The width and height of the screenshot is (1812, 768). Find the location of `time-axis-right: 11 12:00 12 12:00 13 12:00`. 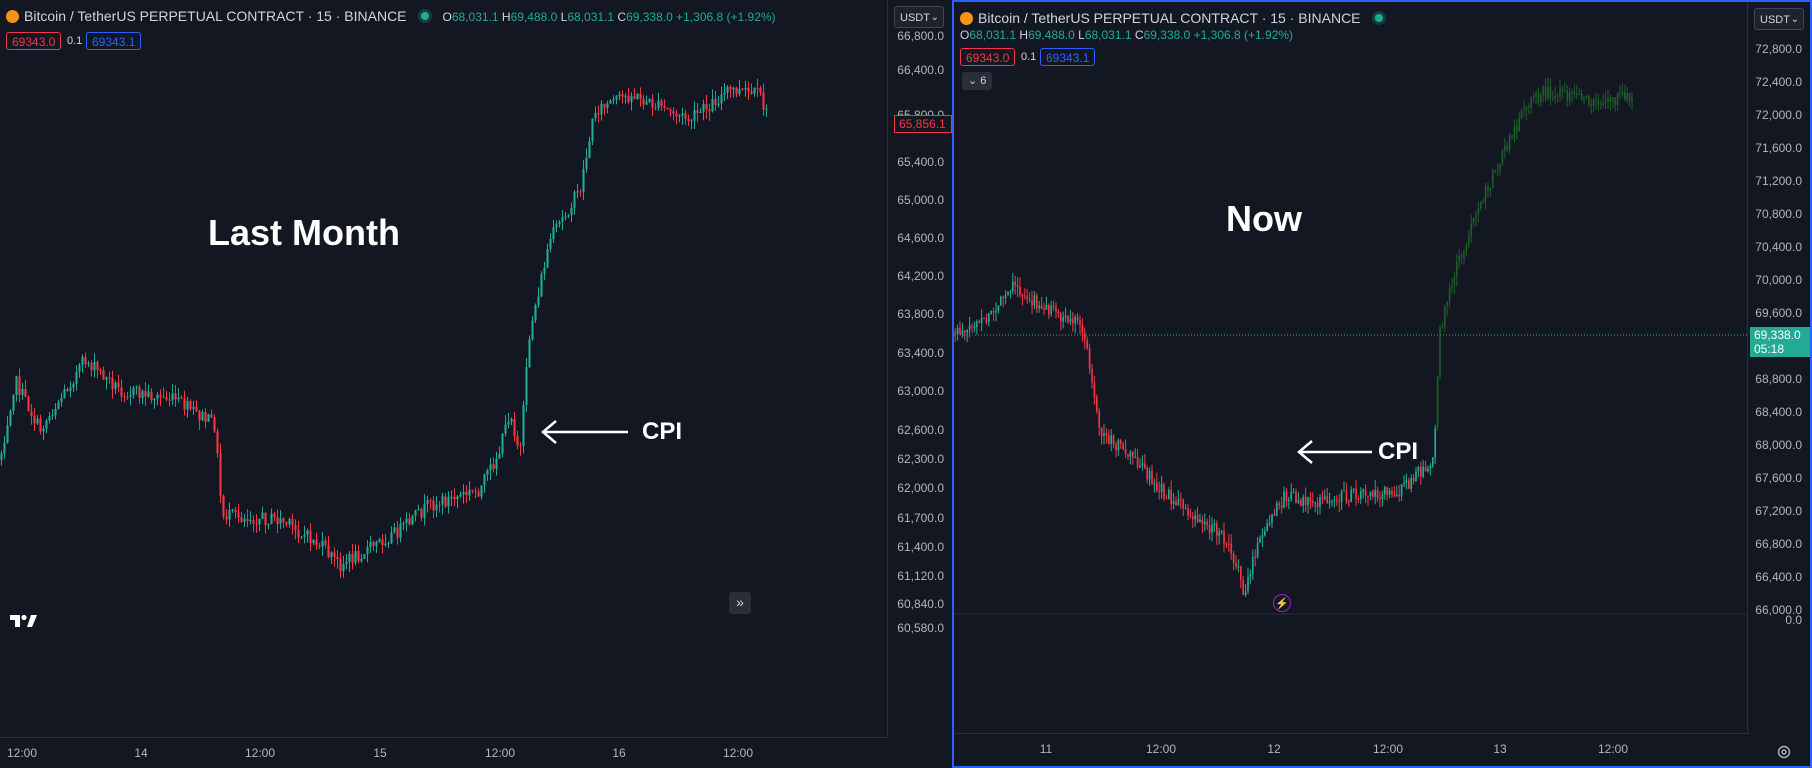

time-axis-right: 11 12:00 12 12:00 13 12:00 is located at coordinates (1352, 749).